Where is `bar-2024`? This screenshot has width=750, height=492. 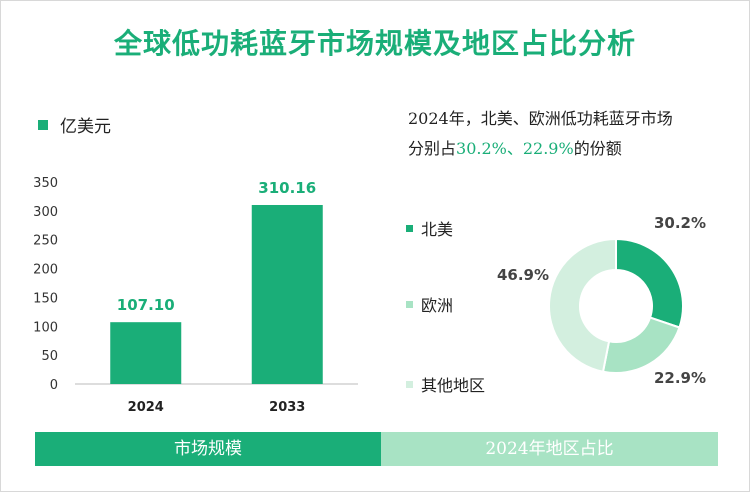 bar-2024 is located at coordinates (146, 353).